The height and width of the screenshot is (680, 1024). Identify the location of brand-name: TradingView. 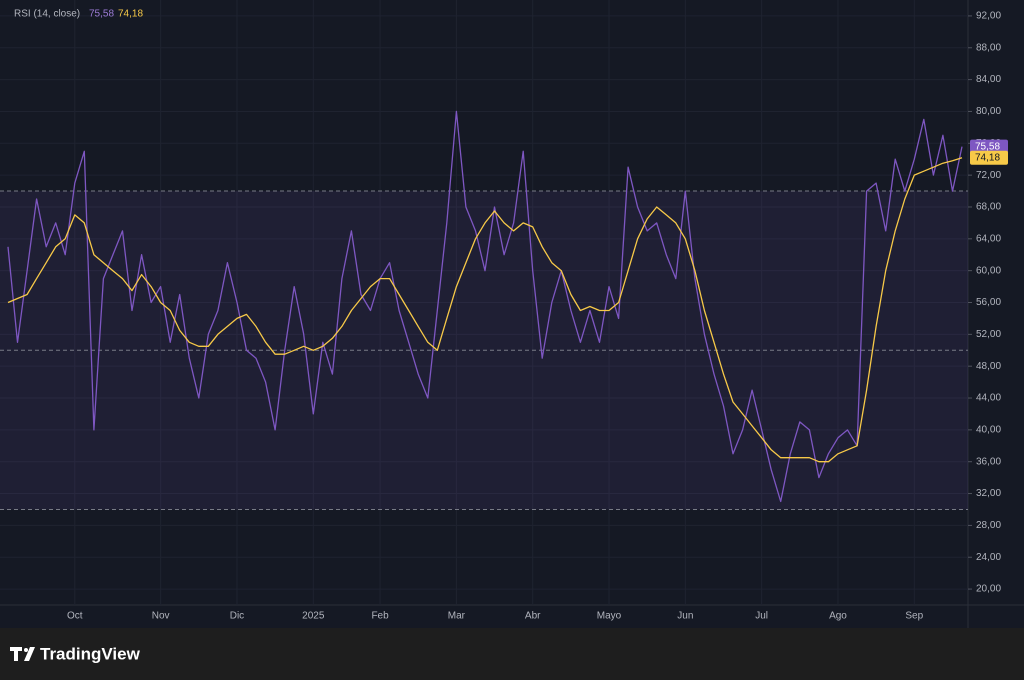
(90, 653).